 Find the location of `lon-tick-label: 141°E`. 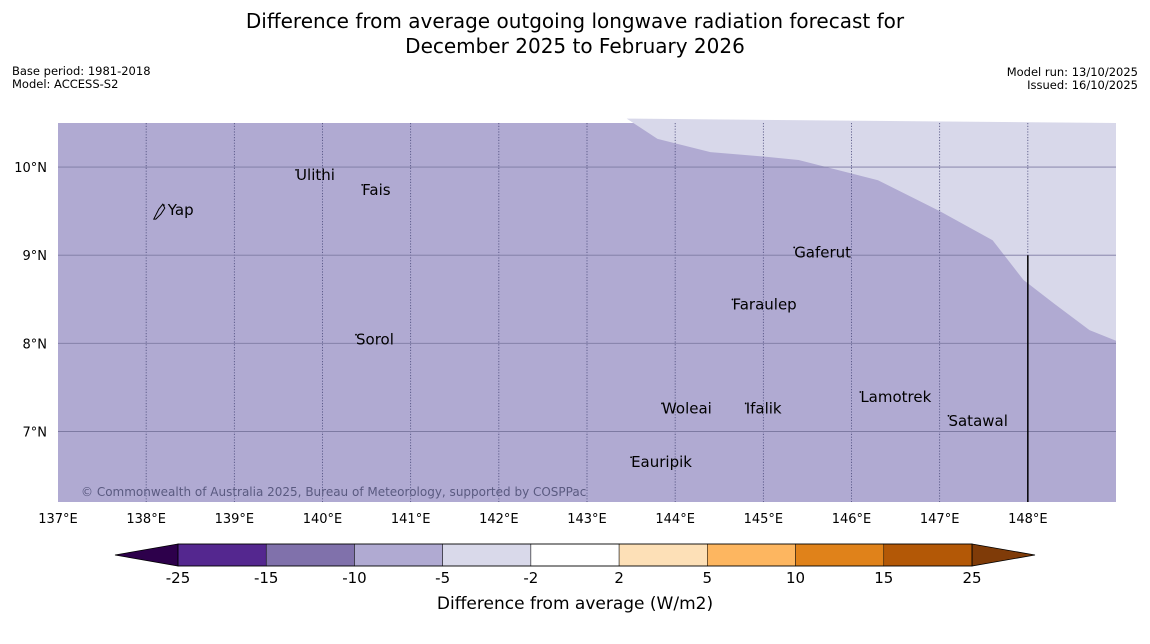

lon-tick-label: 141°E is located at coordinates (411, 519).